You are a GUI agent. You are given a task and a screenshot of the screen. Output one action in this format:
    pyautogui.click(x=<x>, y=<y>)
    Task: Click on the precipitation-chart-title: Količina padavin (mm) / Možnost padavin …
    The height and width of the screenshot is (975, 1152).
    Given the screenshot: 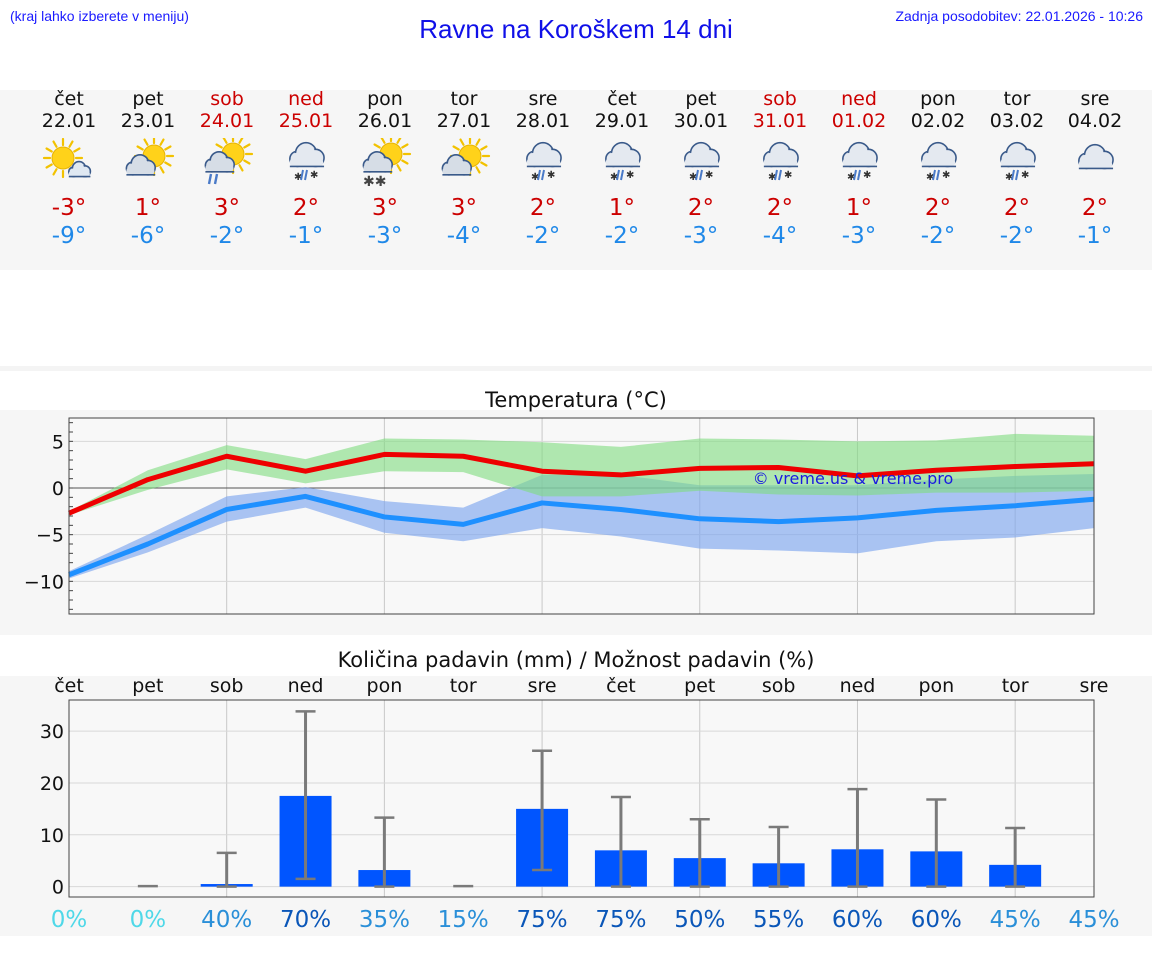 What is the action you would take?
    pyautogui.click(x=576, y=660)
    